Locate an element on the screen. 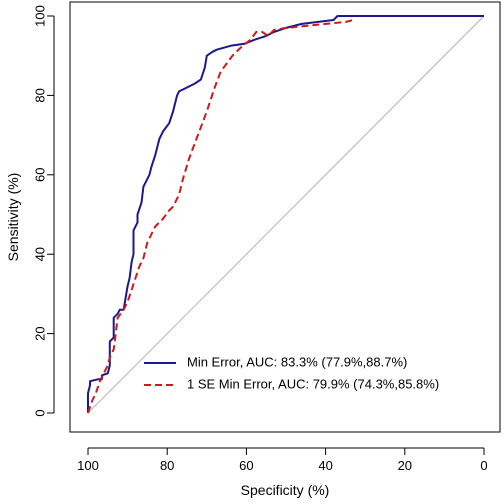 This screenshot has width=504, height=504. x-tick-label: 0 is located at coordinates (483, 465).